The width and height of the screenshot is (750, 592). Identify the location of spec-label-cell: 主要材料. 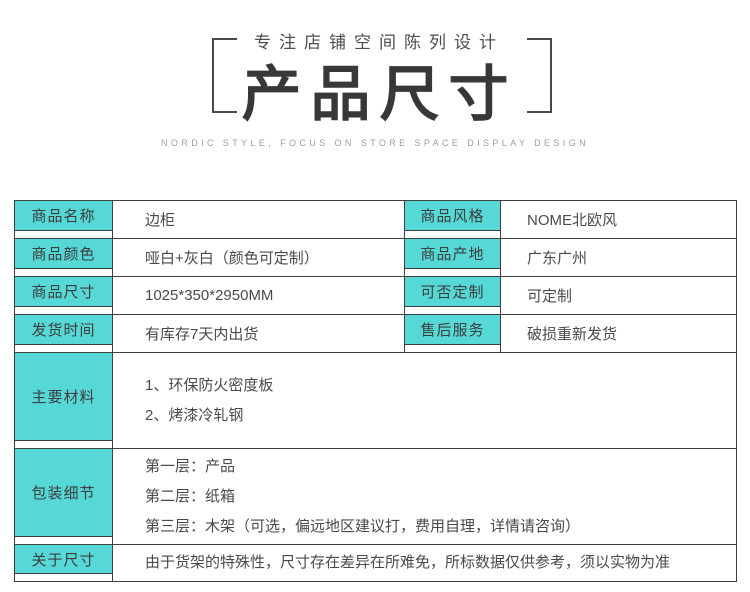
(63, 400).